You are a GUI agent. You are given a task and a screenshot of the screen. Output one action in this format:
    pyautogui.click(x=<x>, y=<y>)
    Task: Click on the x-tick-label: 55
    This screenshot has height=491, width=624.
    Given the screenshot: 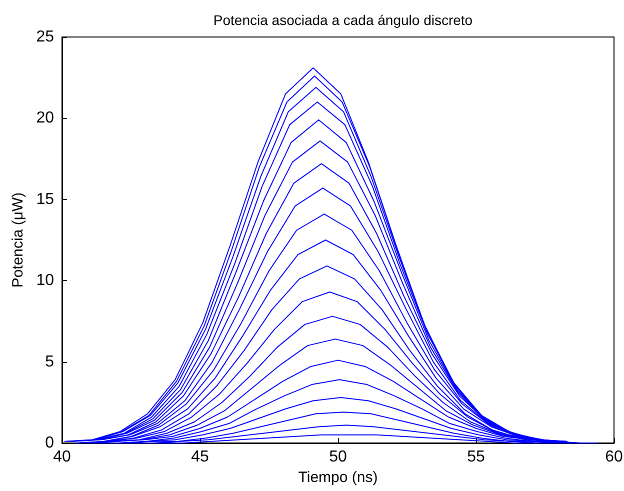 What is the action you would take?
    pyautogui.click(x=476, y=457)
    